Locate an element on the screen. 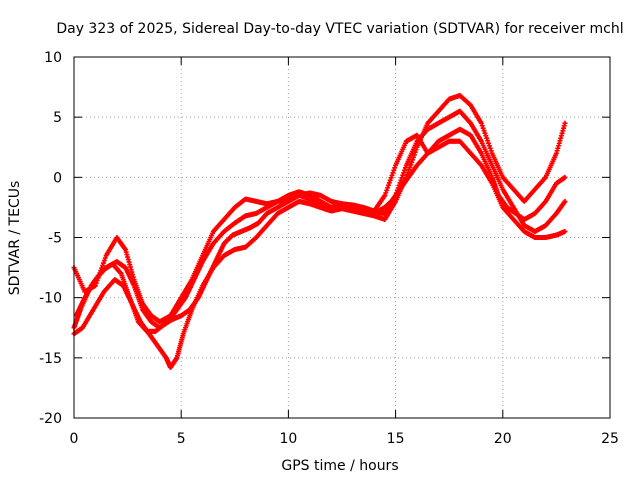 The image size is (640, 480). y-tick-label: -5 is located at coordinates (55, 239).